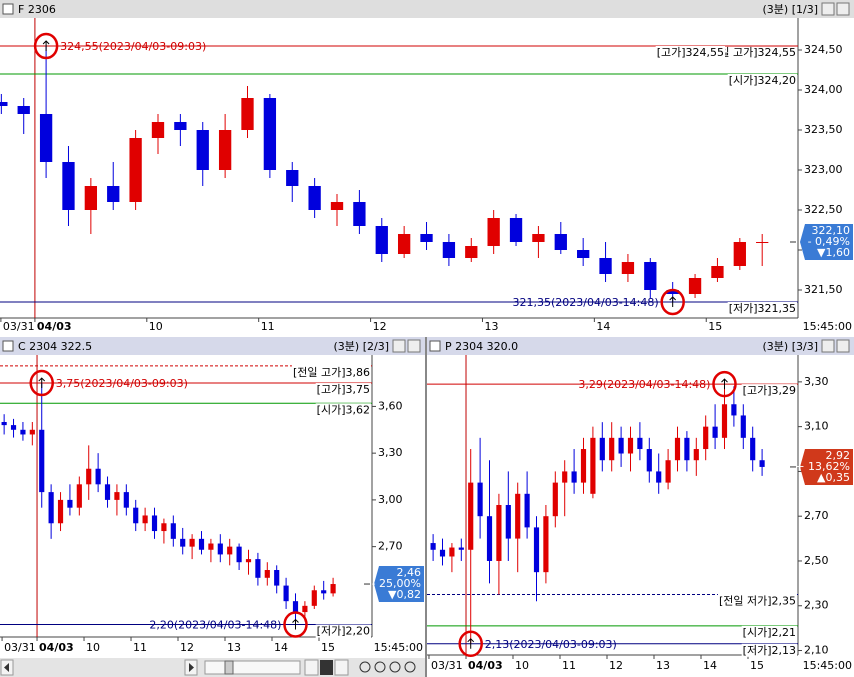 Image resolution: width=854 pixels, height=677 pixels. Describe the element at coordinates (215, 625) in the screenshot. I see `annotation: 2,20(2023/04/03-14:48)` at that location.